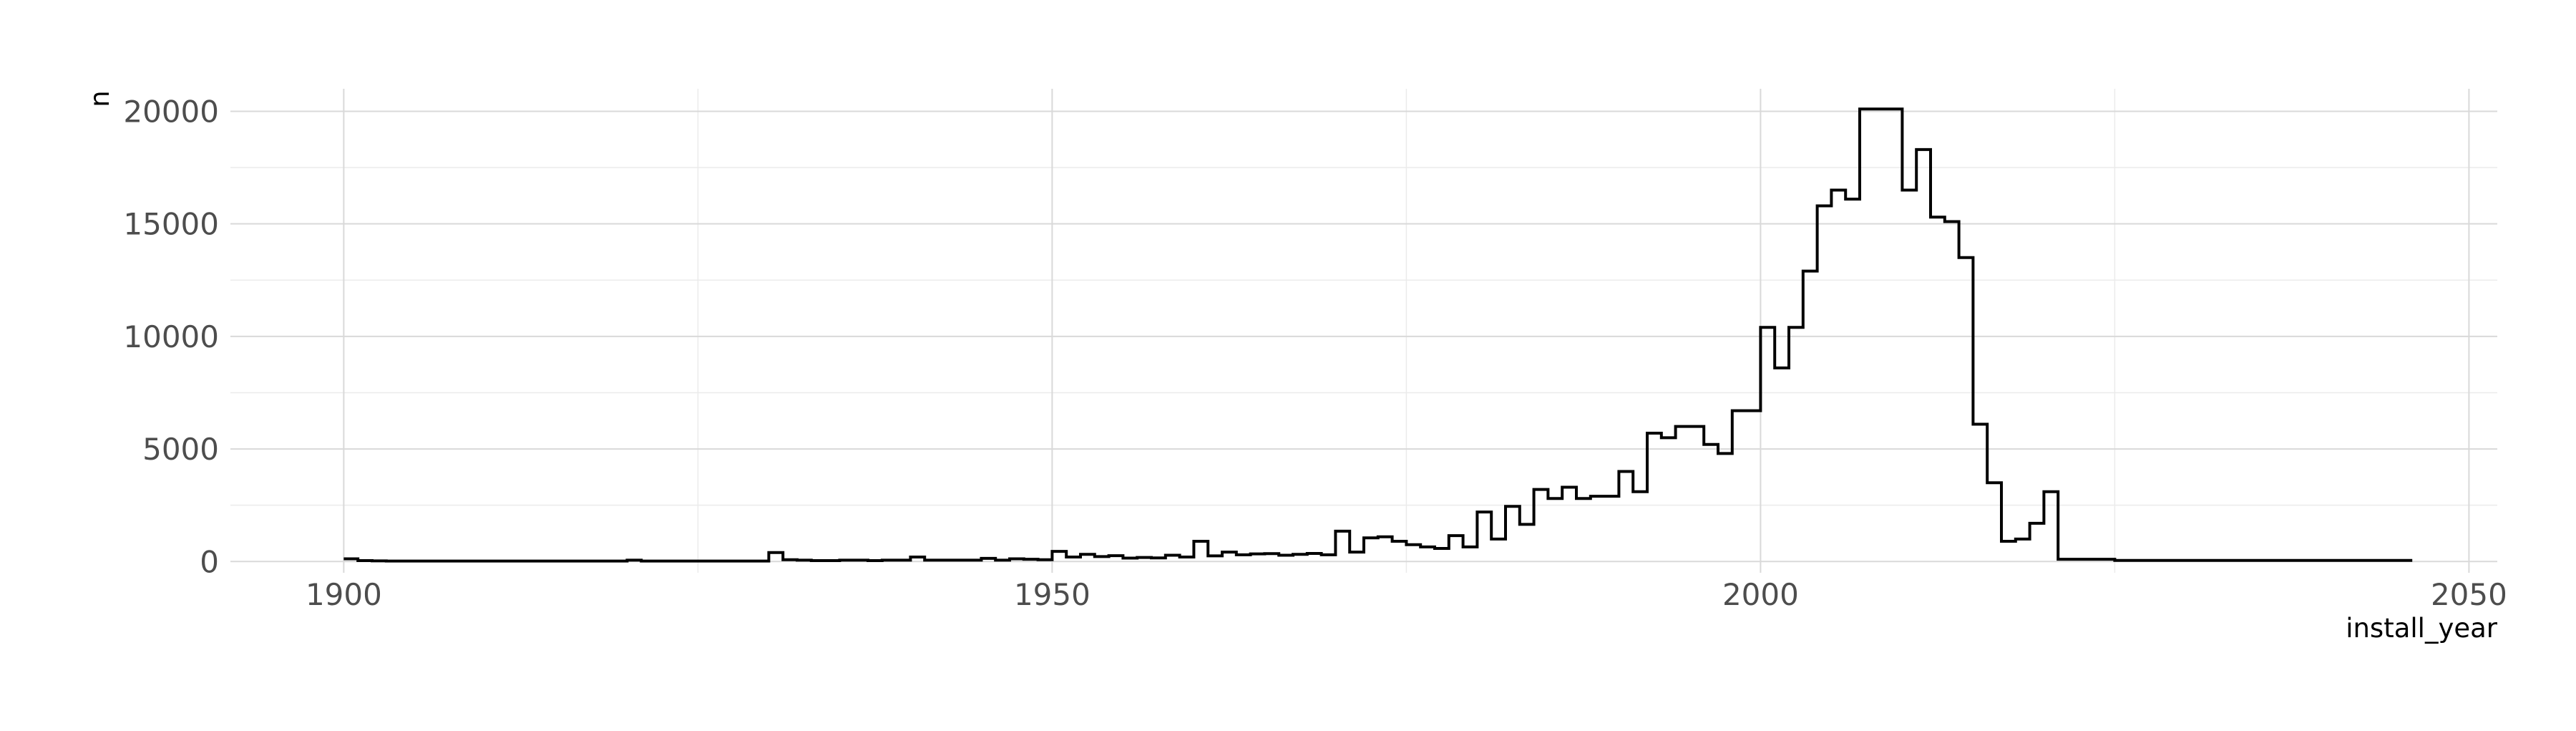 This screenshot has height=731, width=2576. I want to click on y-tick-label: 15000, so click(171, 225).